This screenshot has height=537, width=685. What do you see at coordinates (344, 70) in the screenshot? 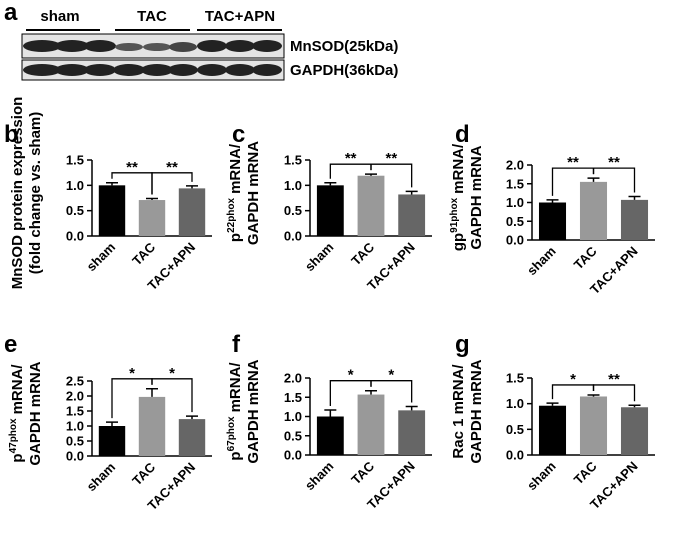
I see `band-label: GAPDH(36kDa)` at bounding box center [344, 70].